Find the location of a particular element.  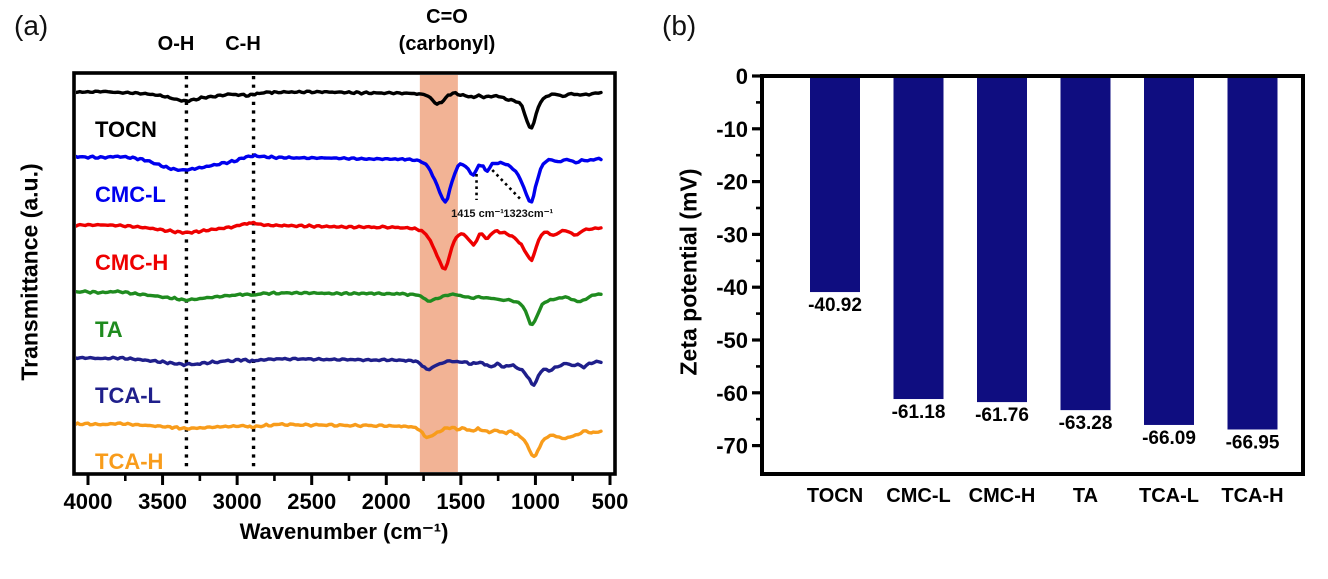

bar-value-label-TA: -63.28 is located at coordinates (1086, 423).